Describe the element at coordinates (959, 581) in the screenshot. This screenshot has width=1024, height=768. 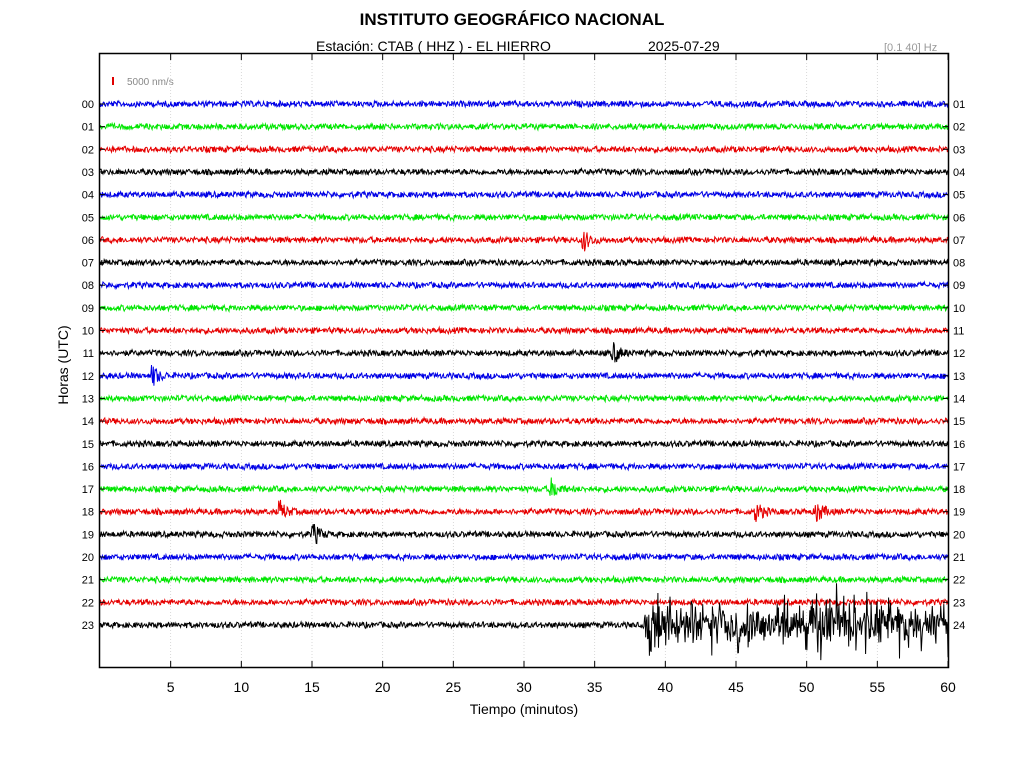
I see `hour-label-right: 22` at that location.